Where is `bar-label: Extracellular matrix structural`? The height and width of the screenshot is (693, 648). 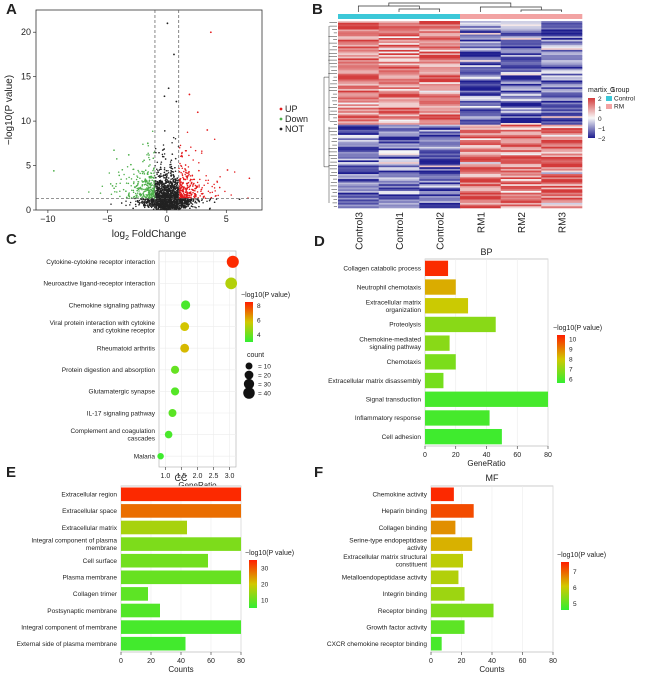
bar-label: Extracellular matrix structural is located at coordinates (385, 557).